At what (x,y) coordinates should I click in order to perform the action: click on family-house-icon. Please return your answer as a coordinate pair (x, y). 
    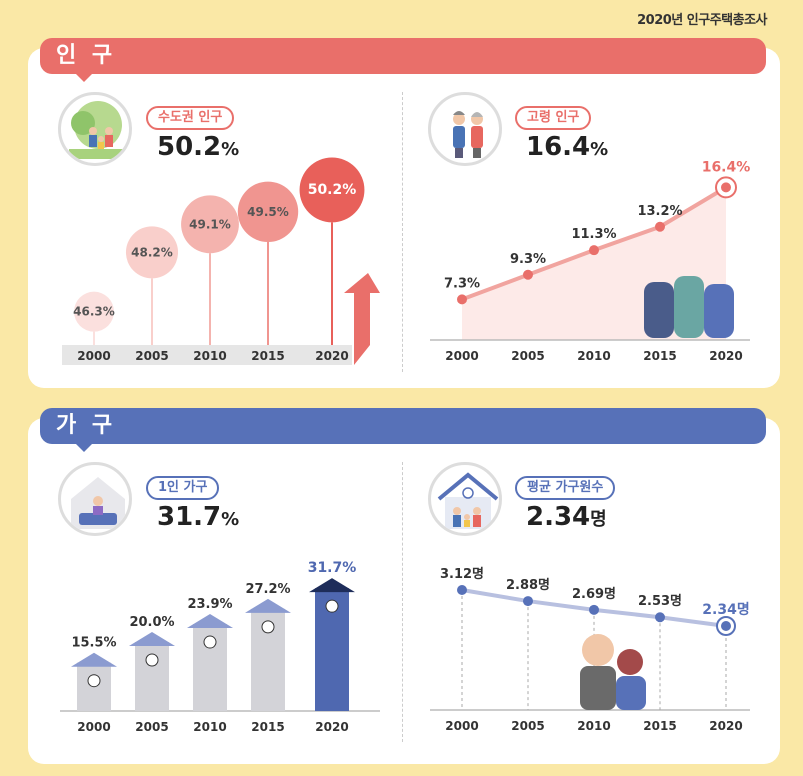
    Looking at the image, I should click on (465, 499).